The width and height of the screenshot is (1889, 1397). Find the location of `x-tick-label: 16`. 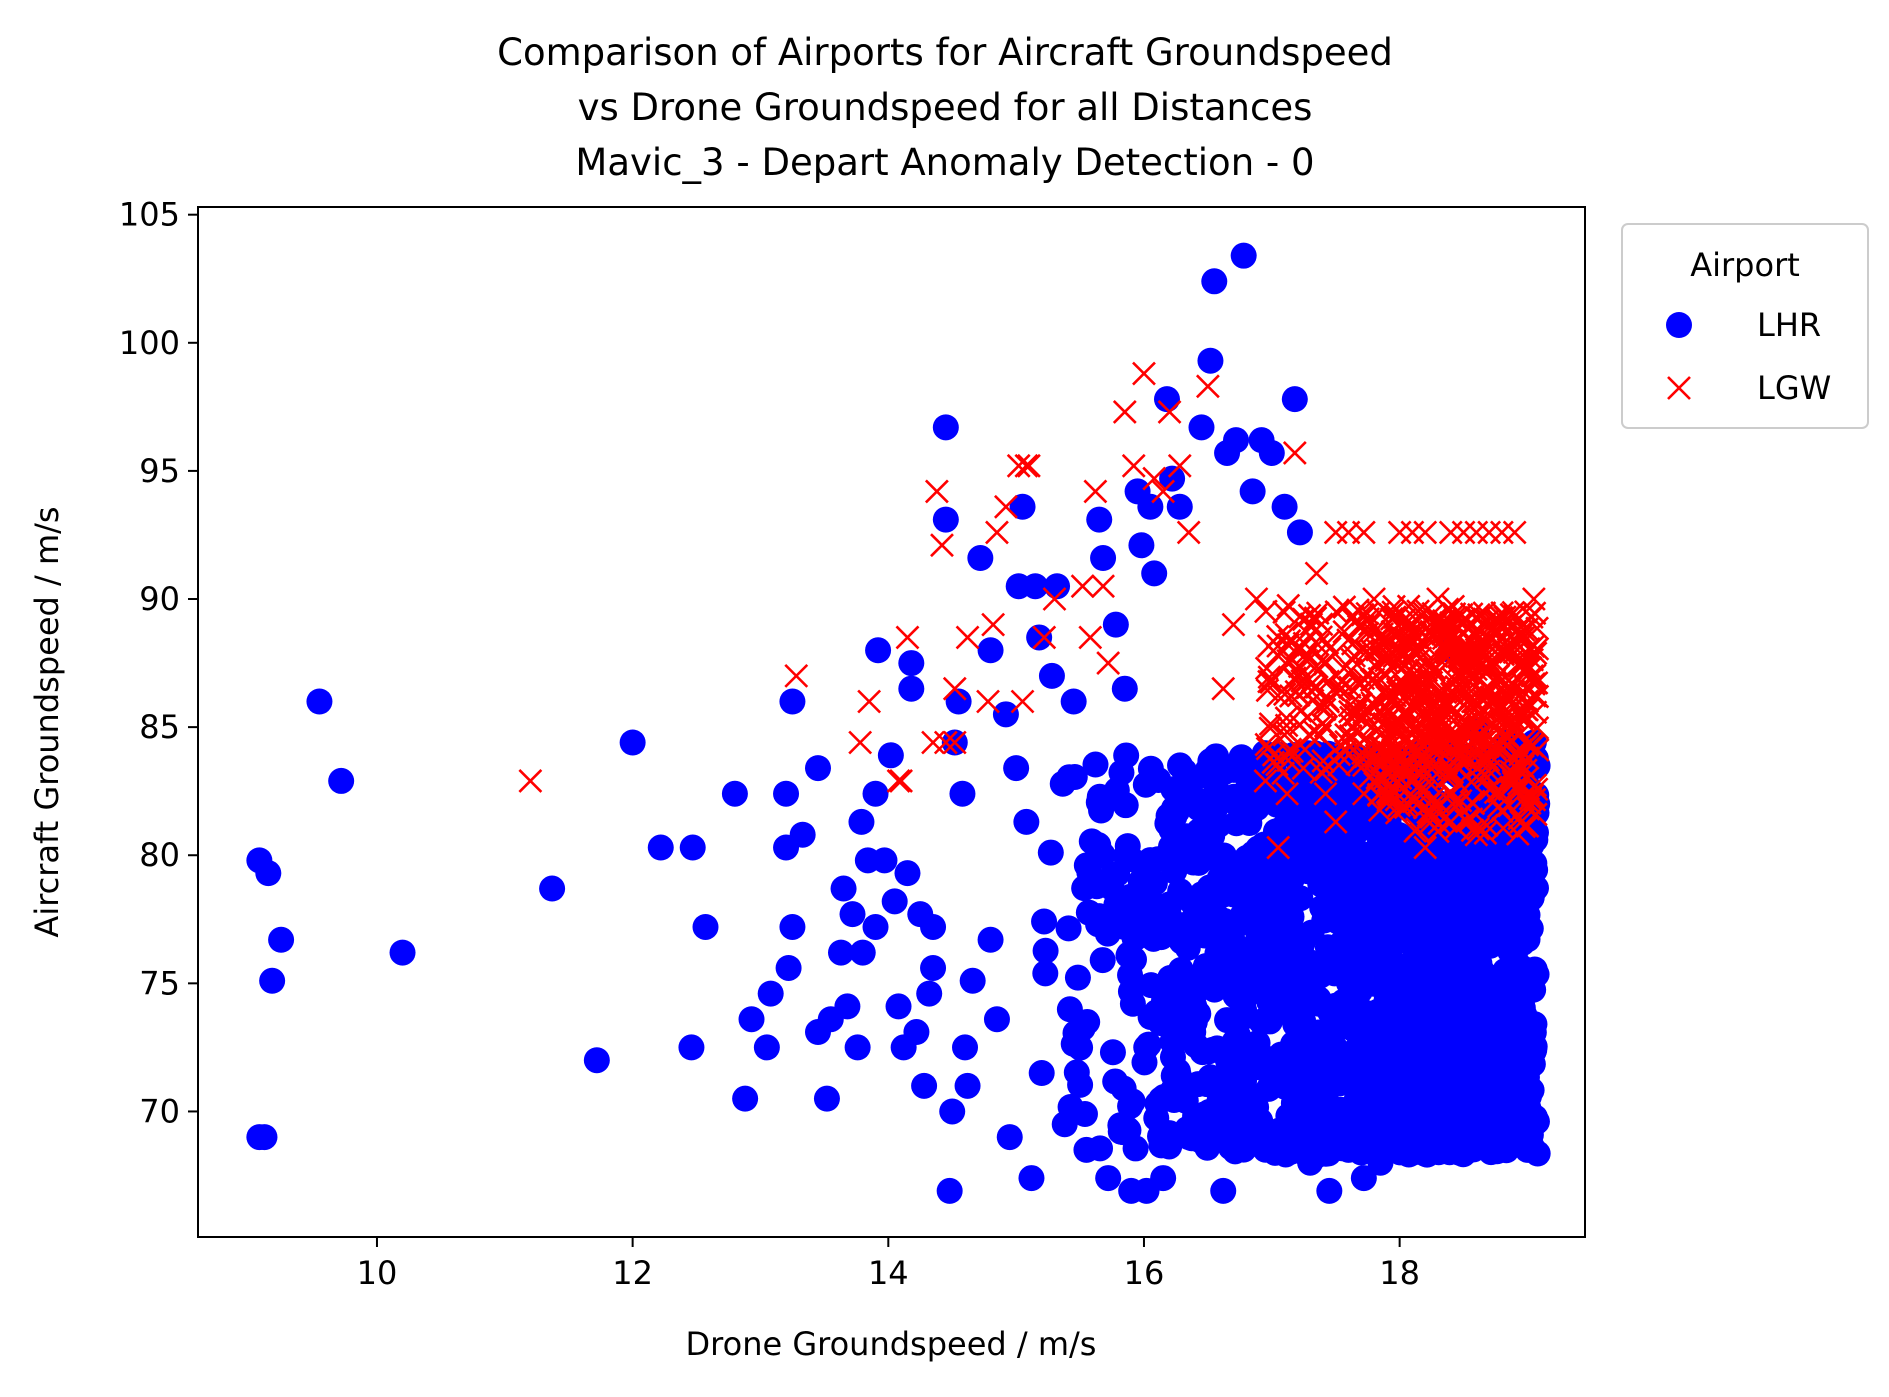

x-tick-label: 16 is located at coordinates (1144, 1273).